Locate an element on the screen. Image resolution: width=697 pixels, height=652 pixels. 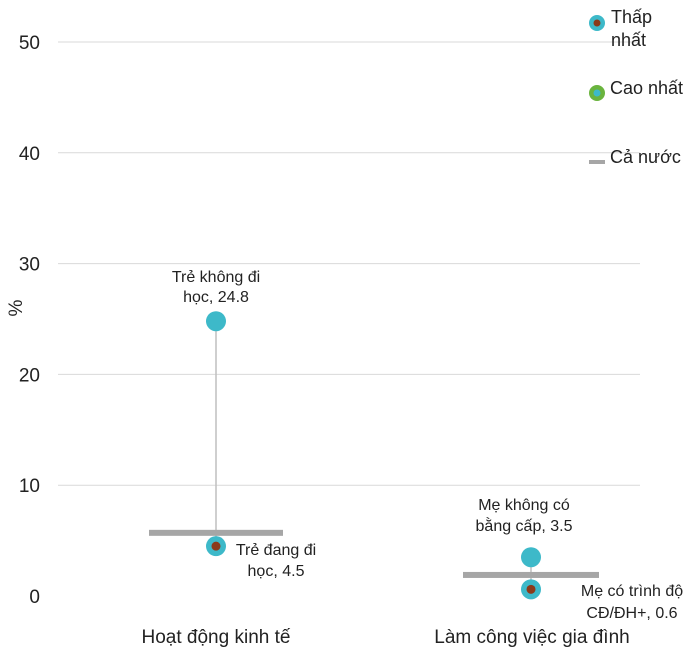
national-bars is located at coordinates (374, 553).